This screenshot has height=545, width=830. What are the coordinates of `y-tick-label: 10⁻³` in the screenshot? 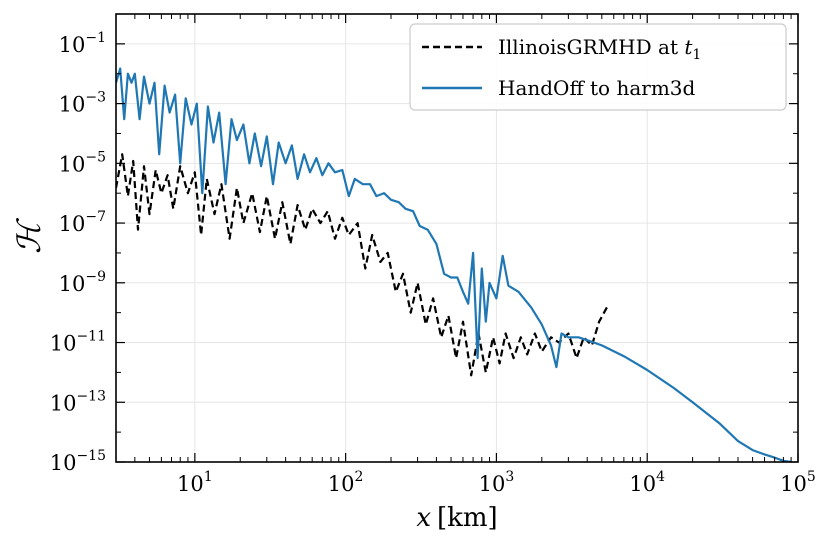 It's located at (82, 103).